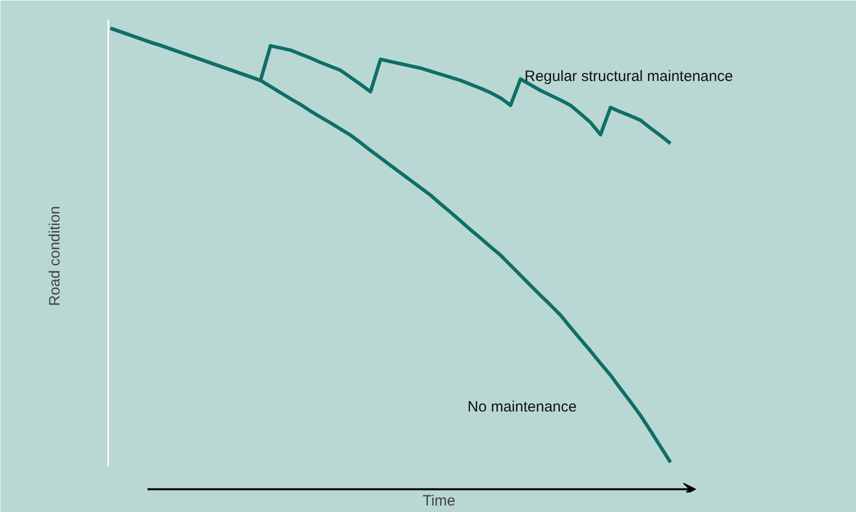 The height and width of the screenshot is (512, 856). I want to click on series-label: Regular structural maintenance, so click(628, 76).